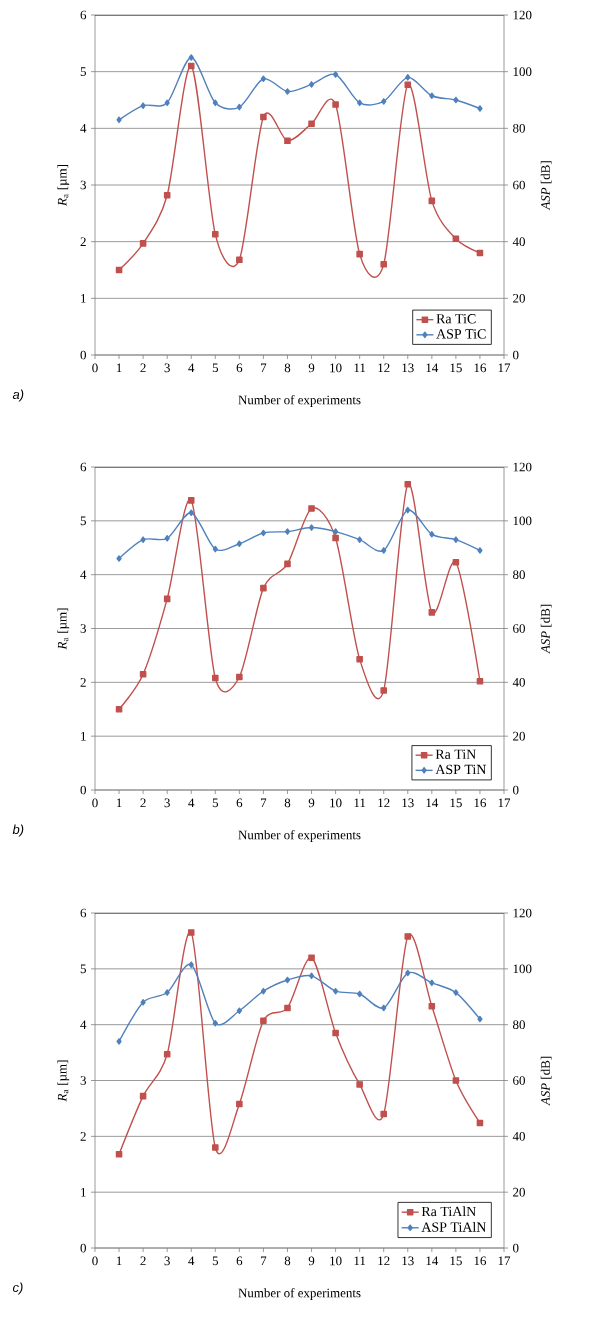 This screenshot has height=1322, width=600. I want to click on legend-label: Ra TiC, so click(456, 319).